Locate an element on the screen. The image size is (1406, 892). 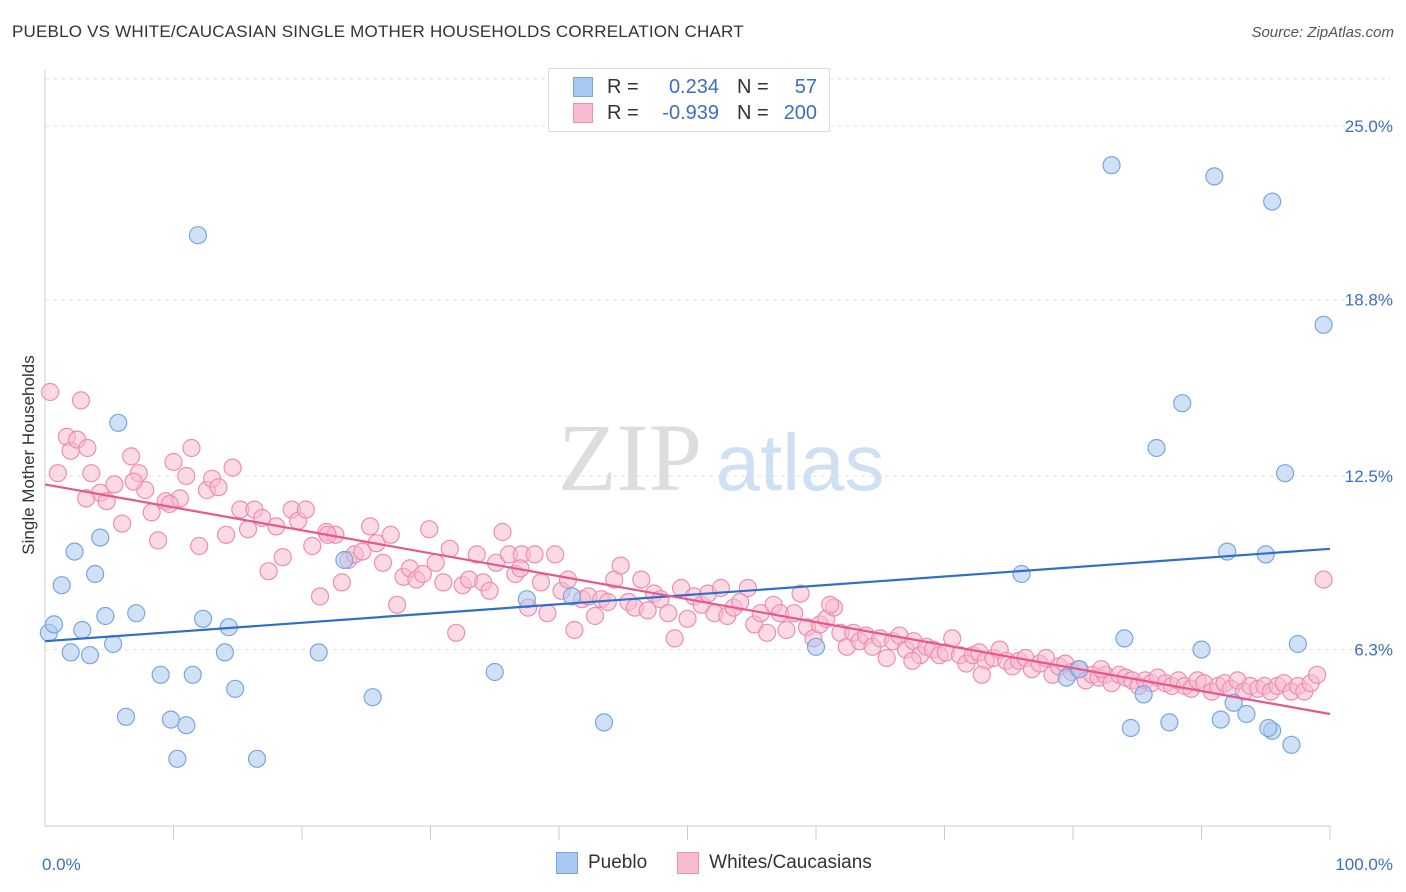
whites-swatch is located at coordinates (583, 113).